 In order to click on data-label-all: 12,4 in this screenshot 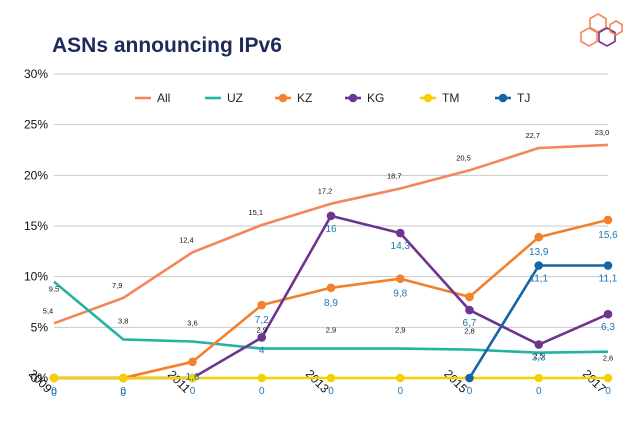, I will do `click(186, 239)`.